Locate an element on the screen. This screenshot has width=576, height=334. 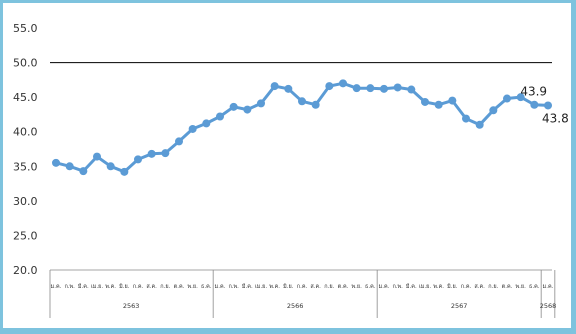
year-label: 2566 is located at coordinates (295, 306).